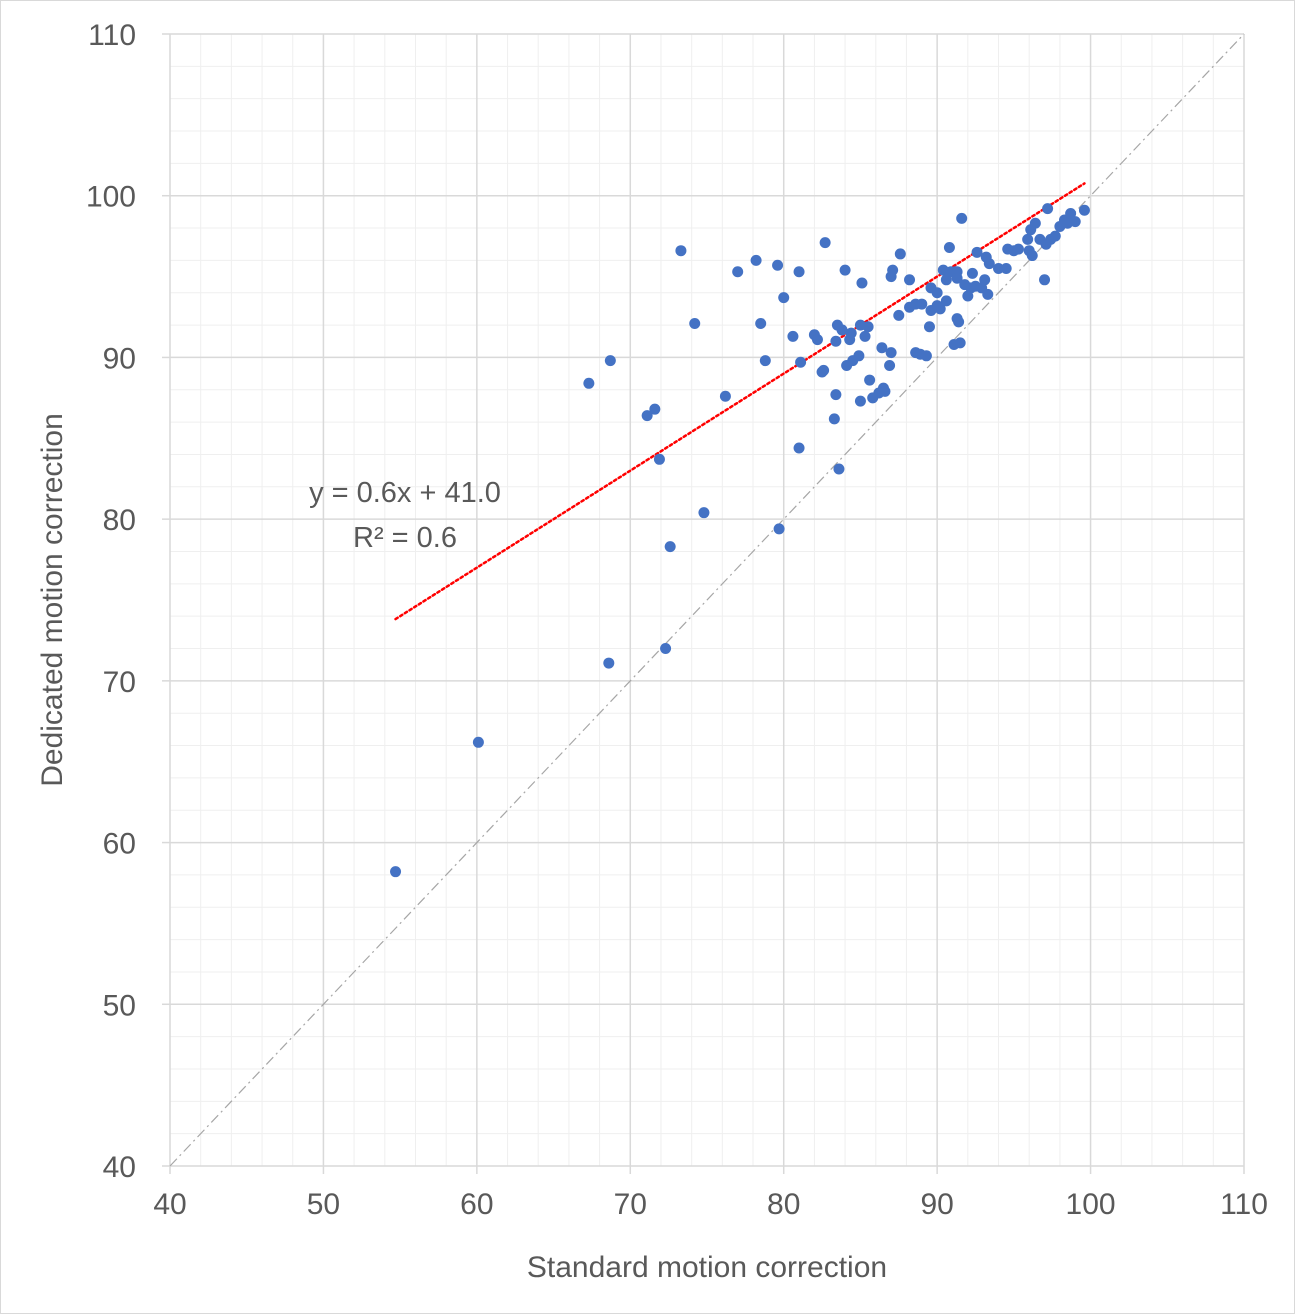  What do you see at coordinates (112, 35) in the screenshot?
I see `y-tick-label: 110` at bounding box center [112, 35].